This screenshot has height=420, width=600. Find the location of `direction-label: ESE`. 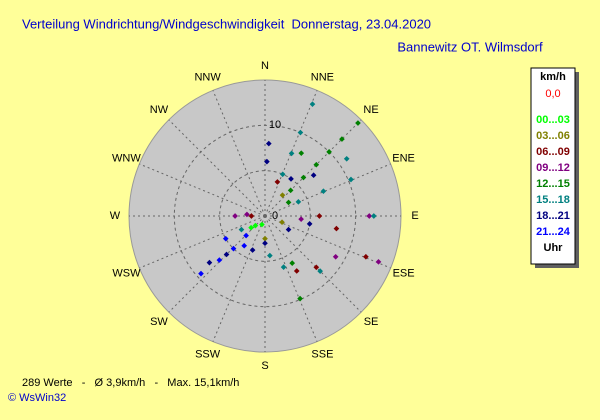

direction-label: ESE is located at coordinates (404, 273).